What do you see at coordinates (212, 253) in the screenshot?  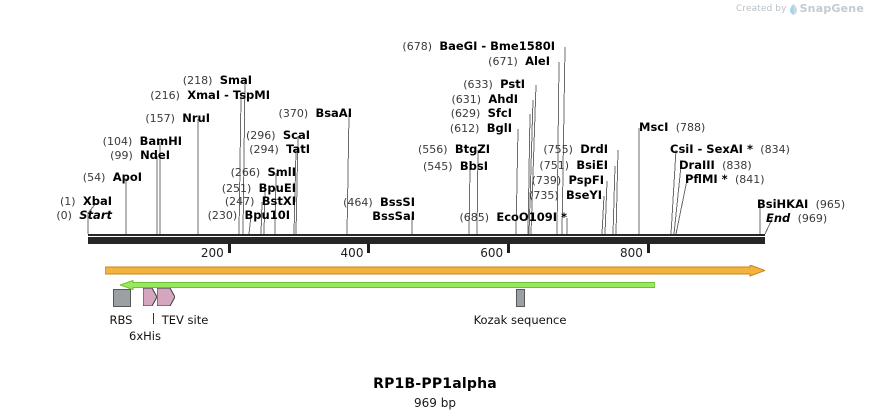 I see `ruler-tick-label: 200` at bounding box center [212, 253].